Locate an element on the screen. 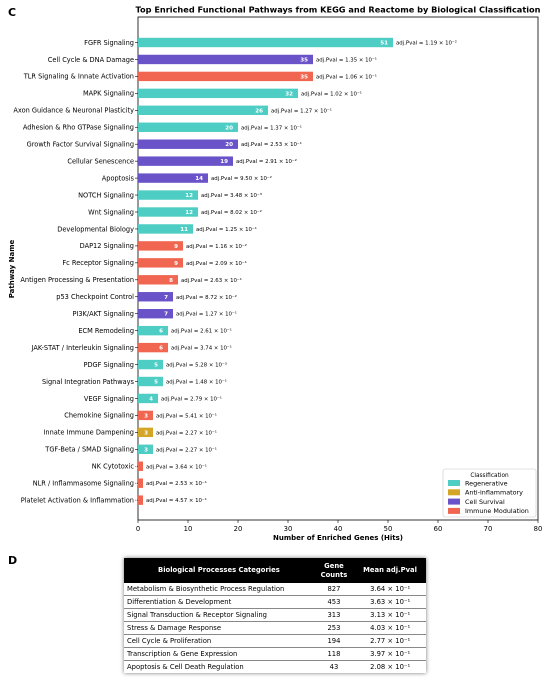 The width and height of the screenshot is (550, 682). y-tick-label: Innate Immune Dampening is located at coordinates (88, 433).